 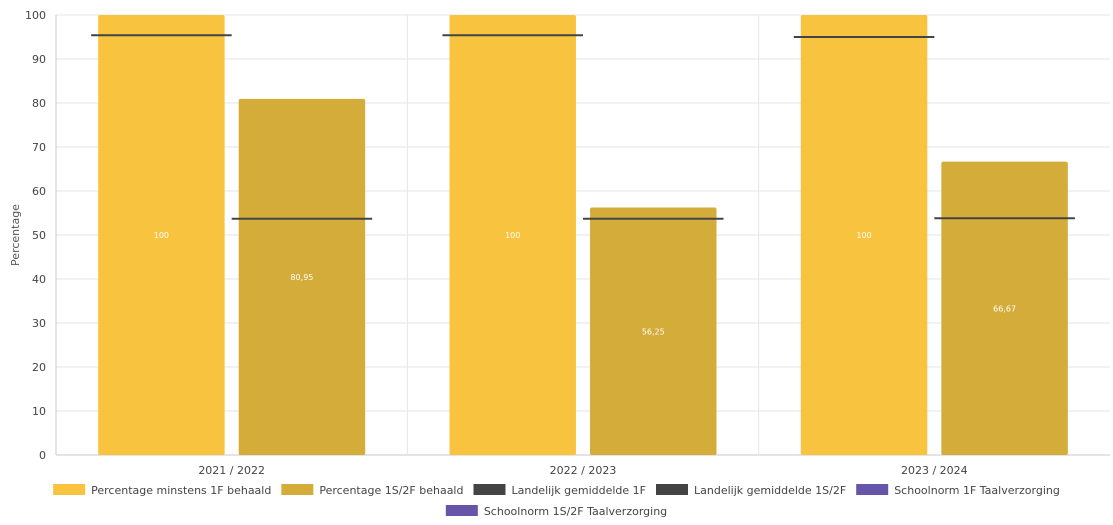 What do you see at coordinates (578, 490) in the screenshot?
I see `legend-label: Landelijk gemiddelde 1F` at bounding box center [578, 490].